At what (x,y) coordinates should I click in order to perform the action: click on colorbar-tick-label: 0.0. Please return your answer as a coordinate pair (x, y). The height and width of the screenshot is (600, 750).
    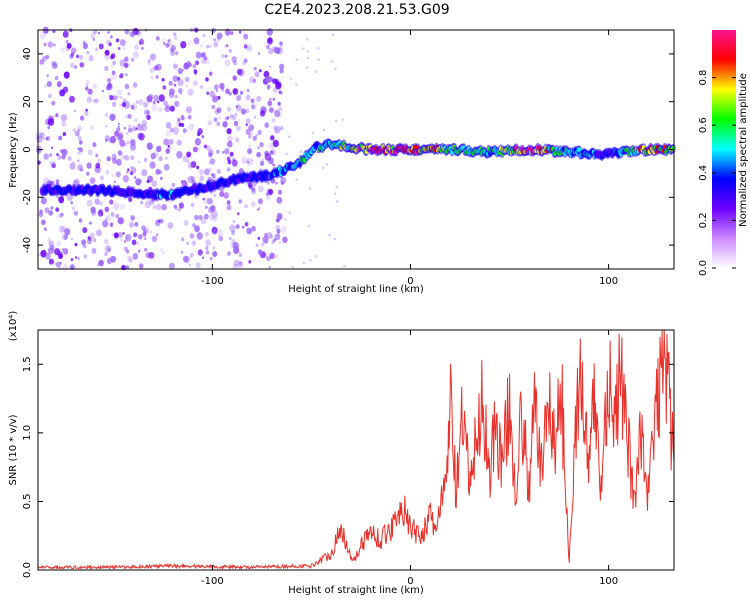
    Looking at the image, I should click on (703, 268).